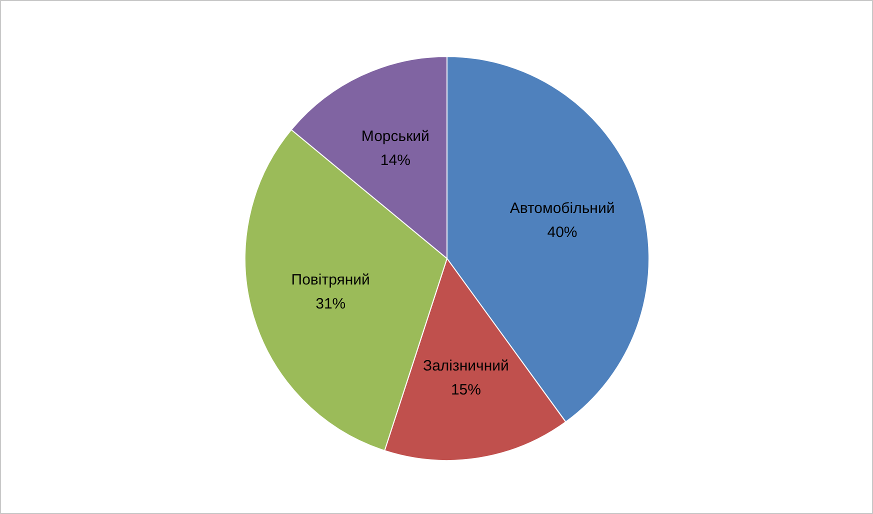 This screenshot has width=873, height=514. Describe the element at coordinates (395, 160) in the screenshot. I see `data-label: 14%` at that location.